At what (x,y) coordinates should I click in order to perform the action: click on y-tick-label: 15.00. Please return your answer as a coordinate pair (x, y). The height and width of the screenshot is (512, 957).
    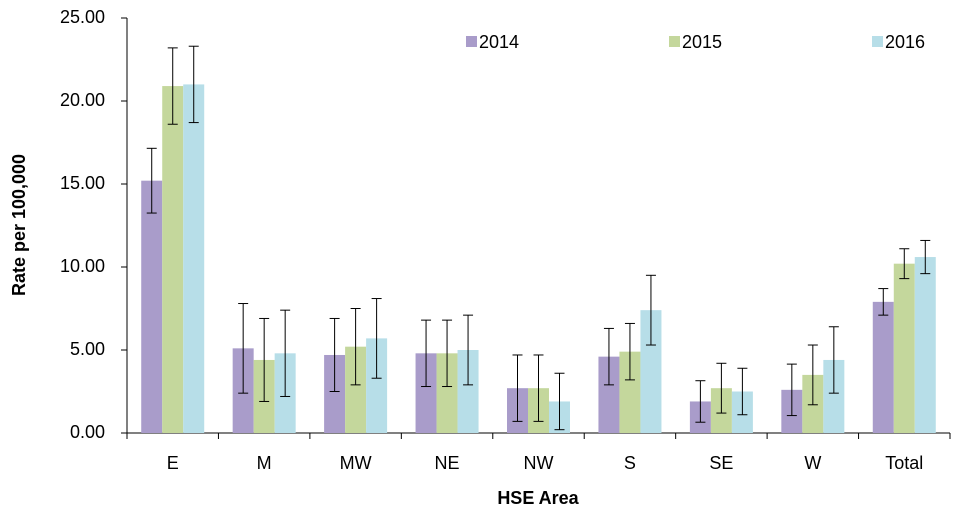
    Looking at the image, I should click on (82, 183).